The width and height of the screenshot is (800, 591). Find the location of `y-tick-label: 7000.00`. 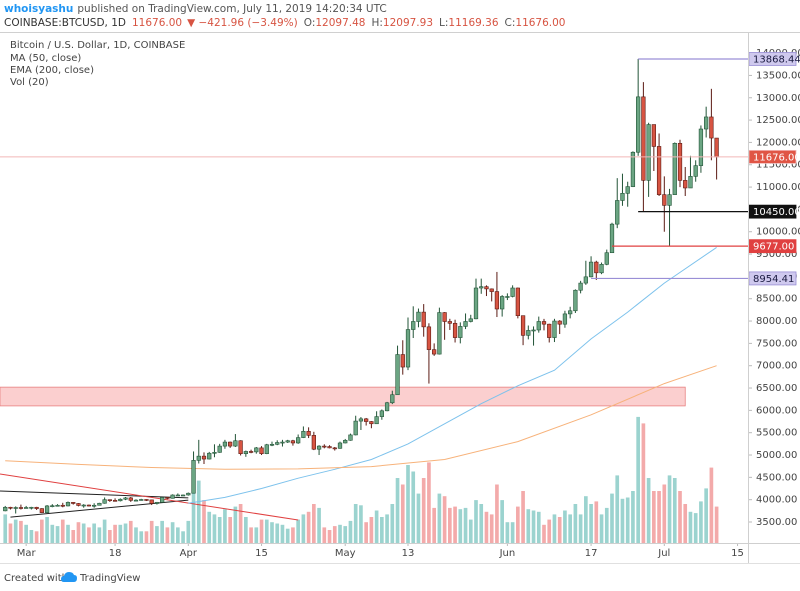

y-tick-label: 7000.00 is located at coordinates (776, 366).